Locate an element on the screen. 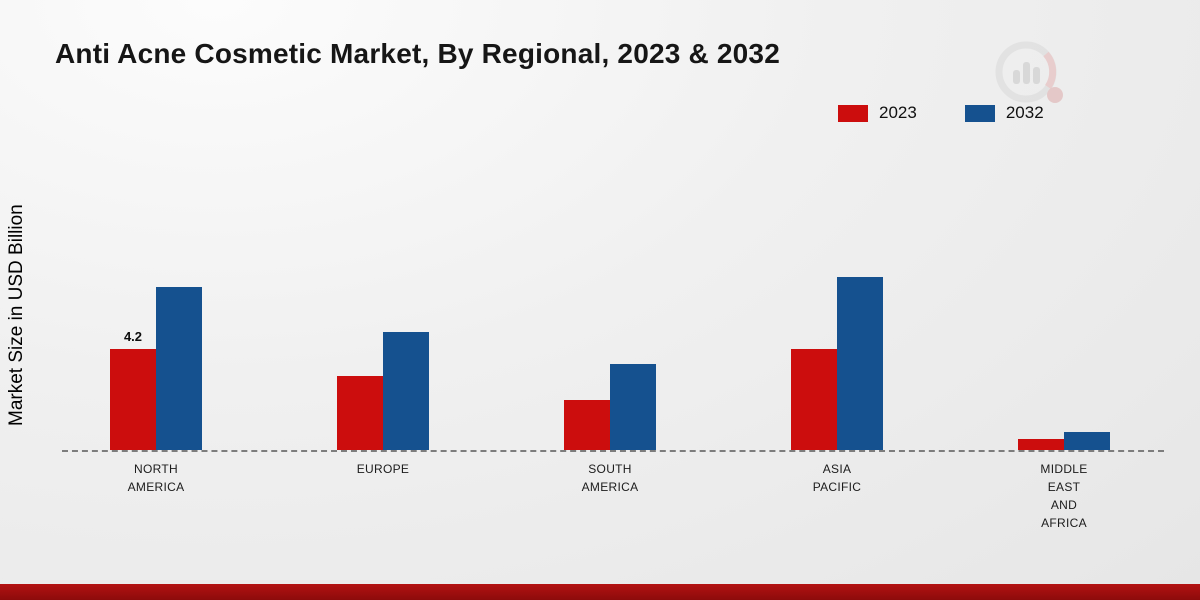 The image size is (1200, 600). legend-swatch-2023 is located at coordinates (853, 113).